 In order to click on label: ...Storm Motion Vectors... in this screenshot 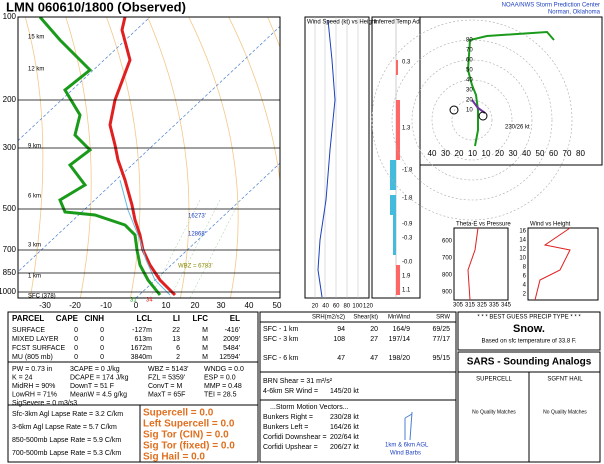, I will do `click(309, 407)`.